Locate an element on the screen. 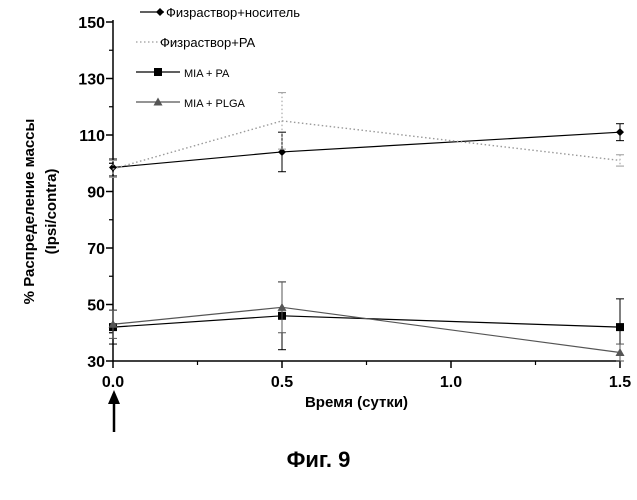 The height and width of the screenshot is (500, 637). legend-item-3: MIA + PA is located at coordinates (183, 74).